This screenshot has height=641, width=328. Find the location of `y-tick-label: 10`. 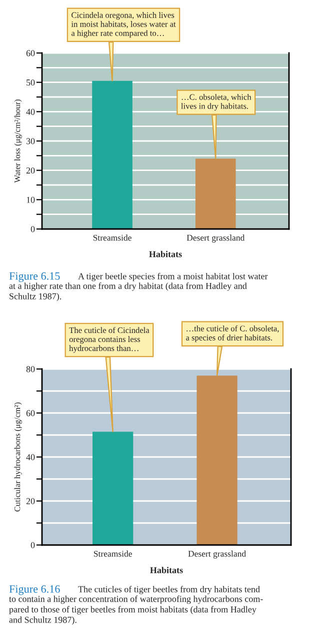

y-tick-label: 10 is located at coordinates (30, 199).